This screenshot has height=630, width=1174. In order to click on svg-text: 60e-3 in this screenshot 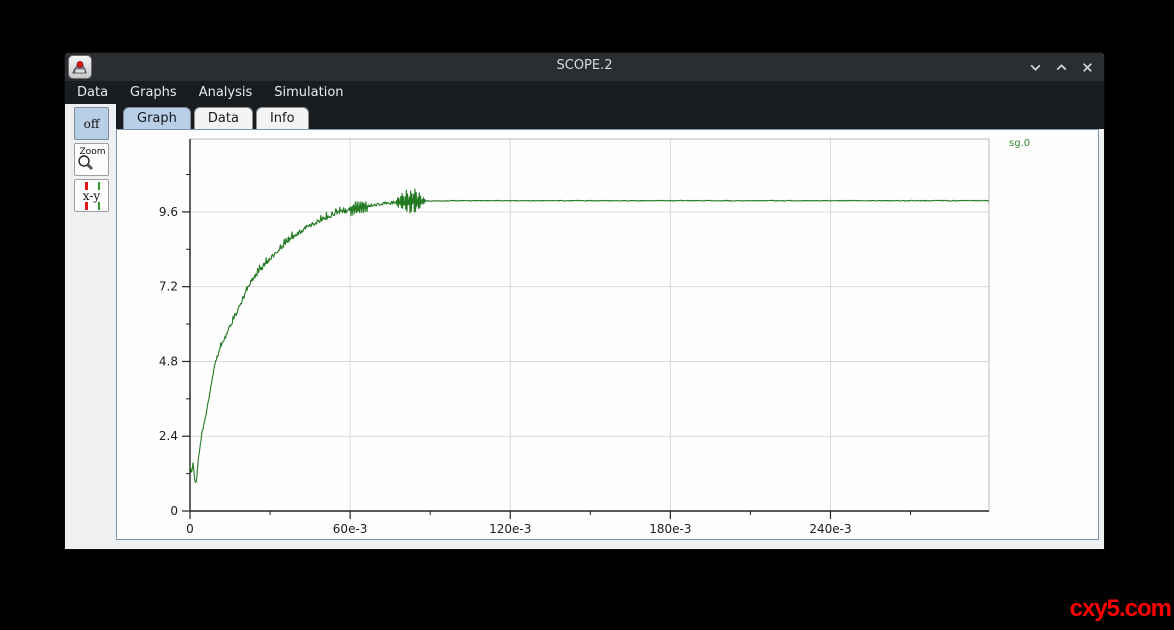, I will do `click(350, 529)`.